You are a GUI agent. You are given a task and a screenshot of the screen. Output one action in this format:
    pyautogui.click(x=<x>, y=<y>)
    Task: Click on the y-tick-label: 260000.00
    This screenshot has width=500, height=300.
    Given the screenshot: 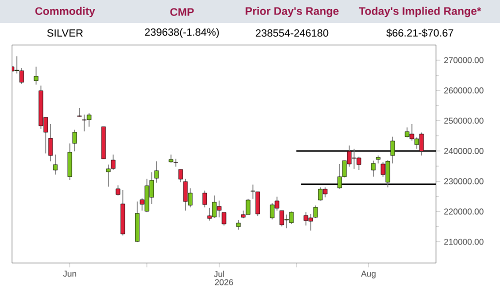 What is the action you would take?
    pyautogui.click(x=464, y=90)
    